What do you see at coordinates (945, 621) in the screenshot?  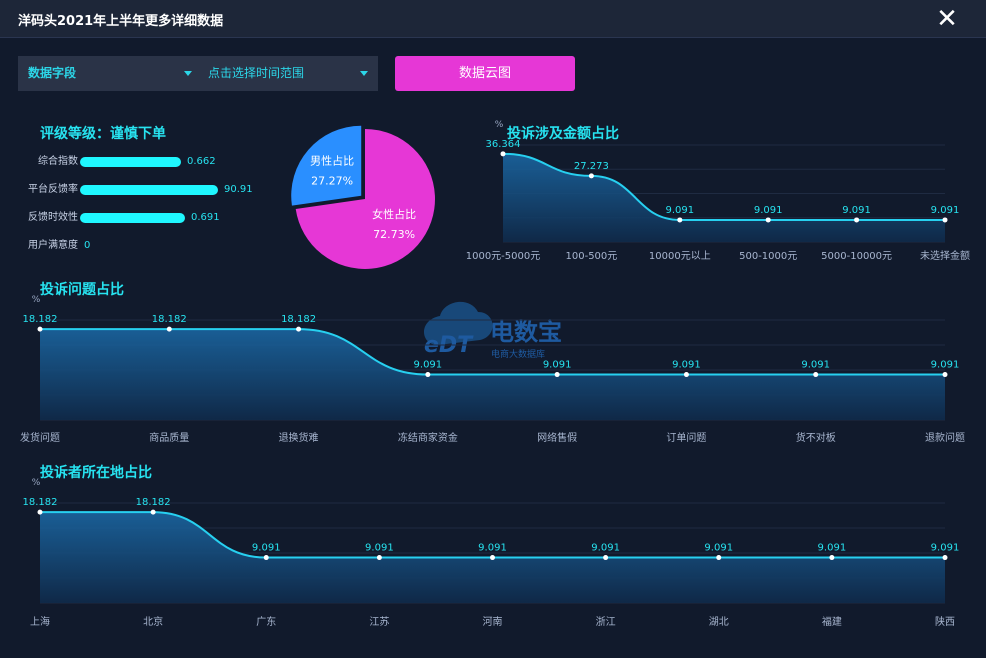 I see `x-tick-label: 陕西` at bounding box center [945, 621].